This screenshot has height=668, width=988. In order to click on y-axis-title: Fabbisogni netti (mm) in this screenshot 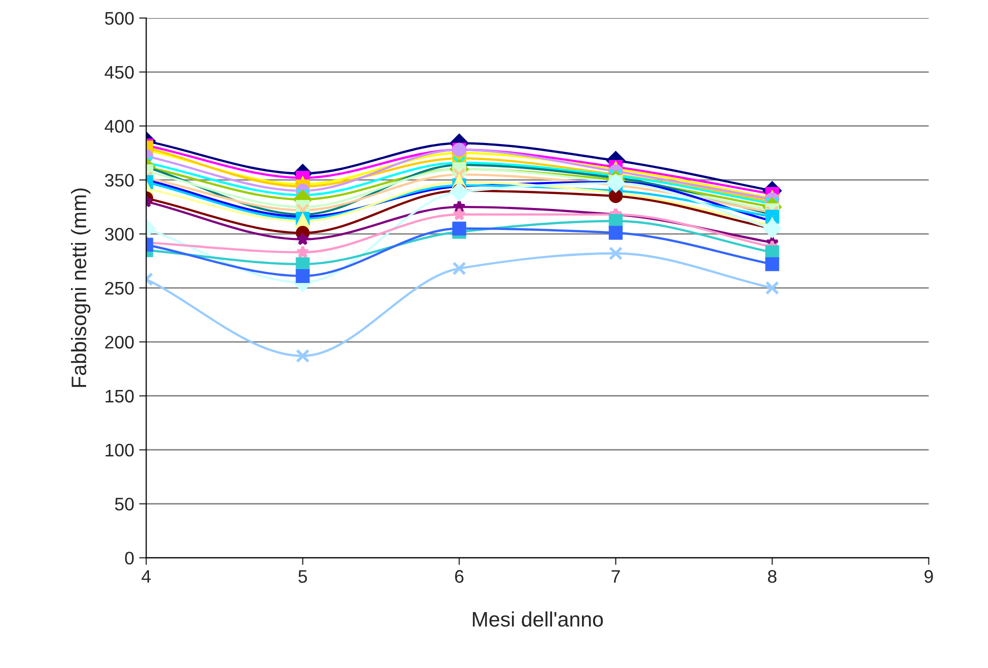, I will do `click(80, 287)`.